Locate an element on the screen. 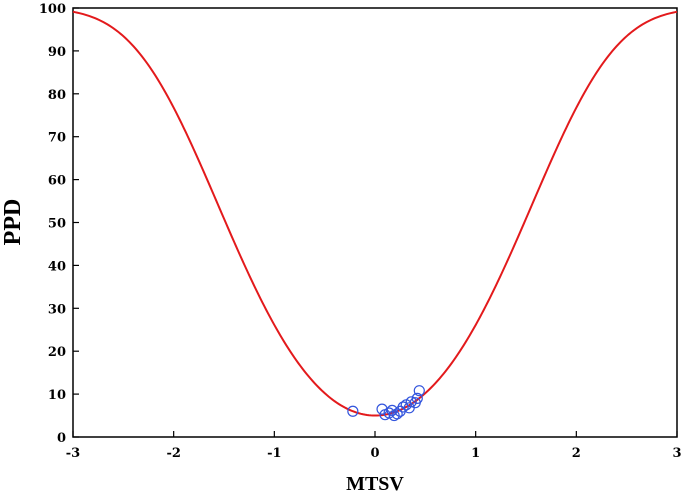  x-tick-label: 3 is located at coordinates (676, 453).